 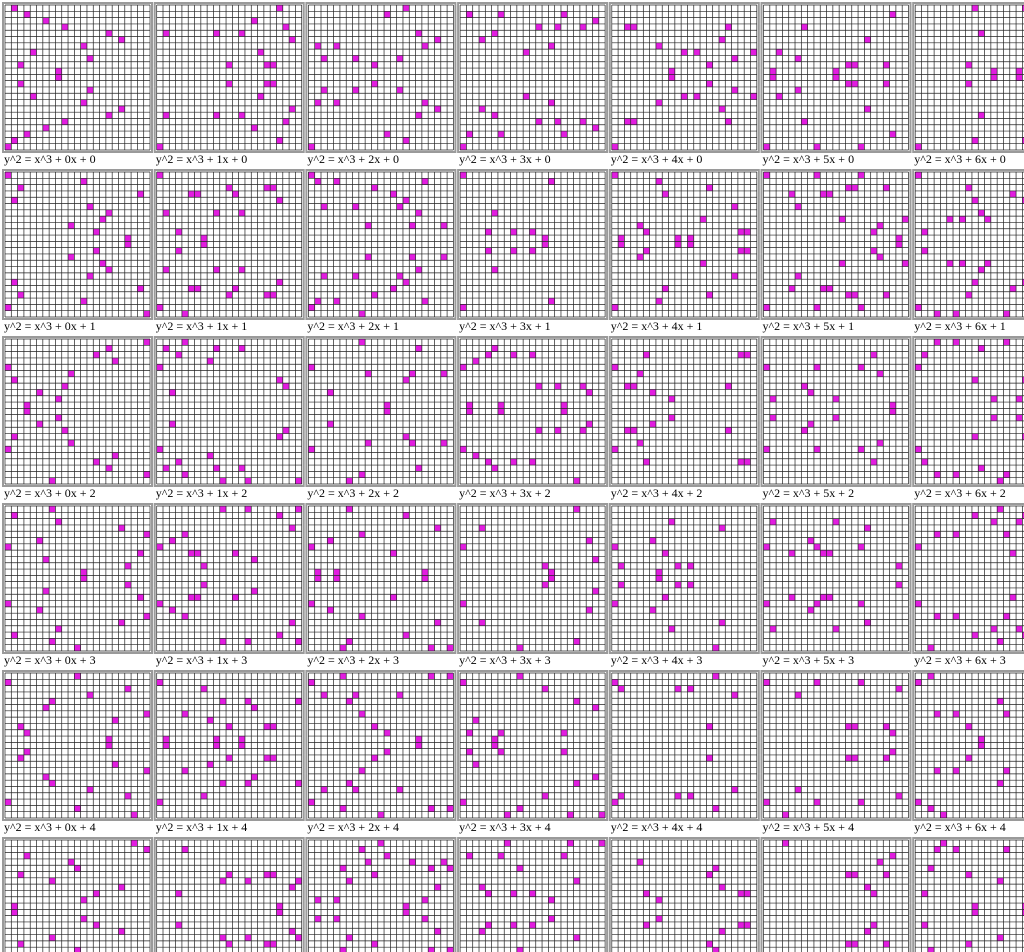 I want to click on curve-label: y^2 = x^3 + 0x + 0, so click(x=50, y=159).